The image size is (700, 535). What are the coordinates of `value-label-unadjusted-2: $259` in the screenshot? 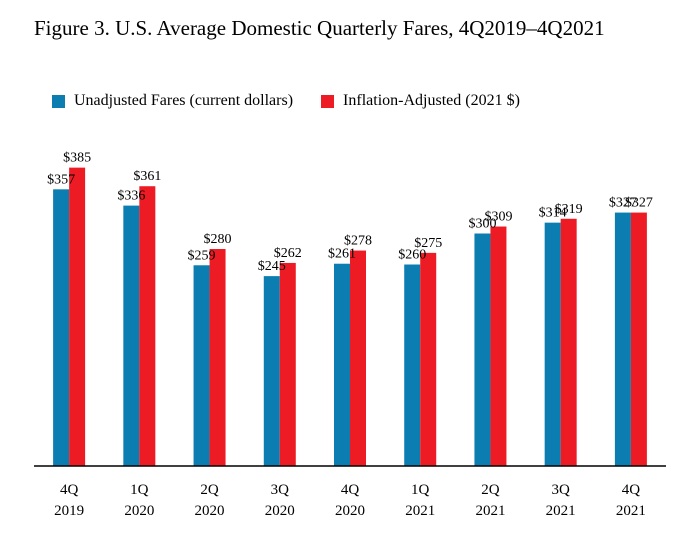 It's located at (202, 255).